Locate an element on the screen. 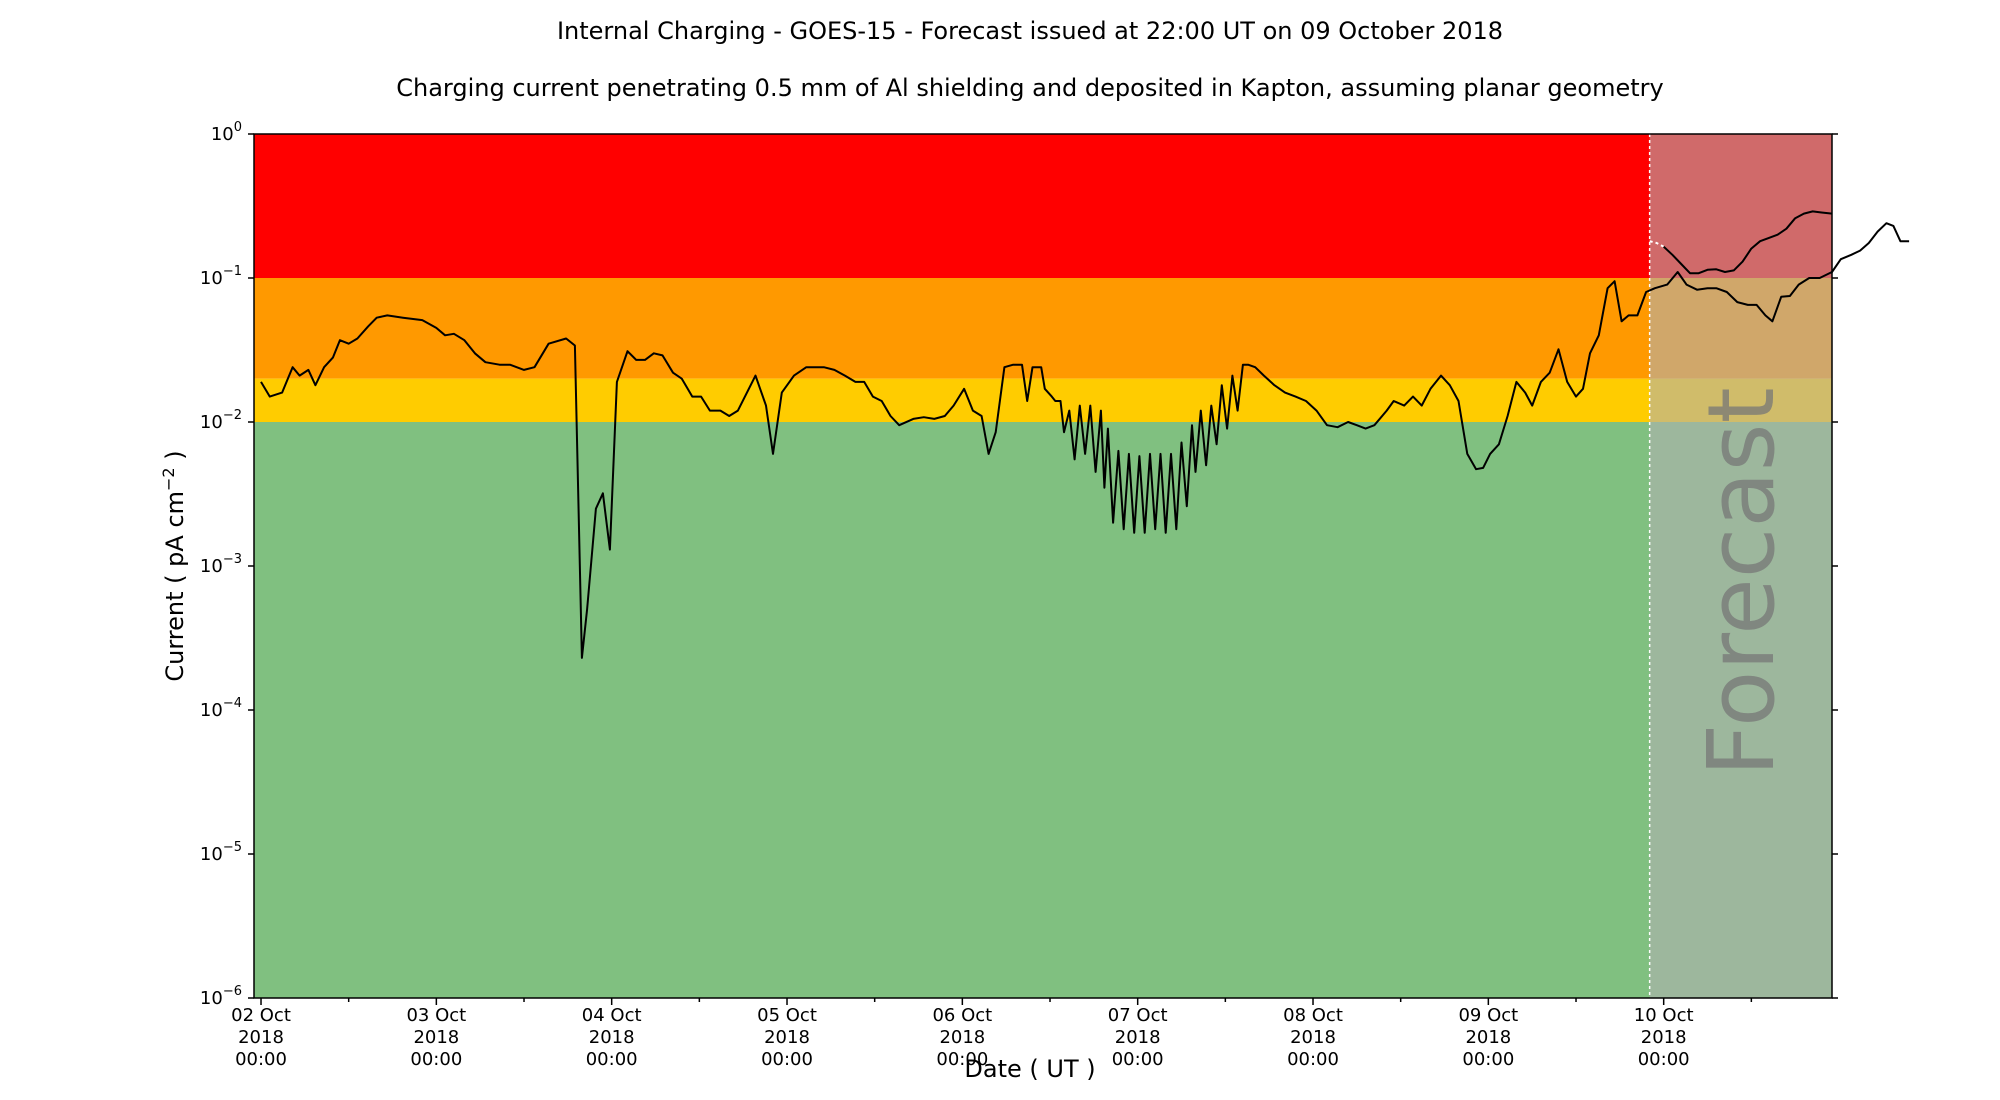  y-tick-label: 10⁻³ is located at coordinates (221, 564).